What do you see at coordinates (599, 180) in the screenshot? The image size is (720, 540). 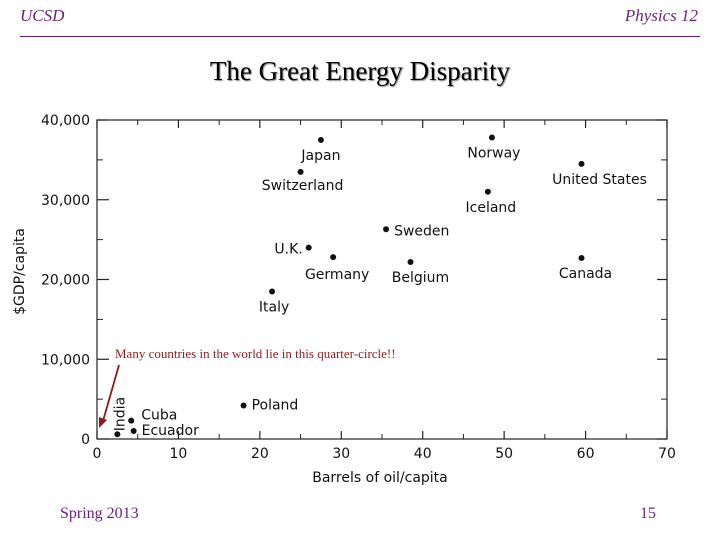 I see `point-label: United States` at bounding box center [599, 180].